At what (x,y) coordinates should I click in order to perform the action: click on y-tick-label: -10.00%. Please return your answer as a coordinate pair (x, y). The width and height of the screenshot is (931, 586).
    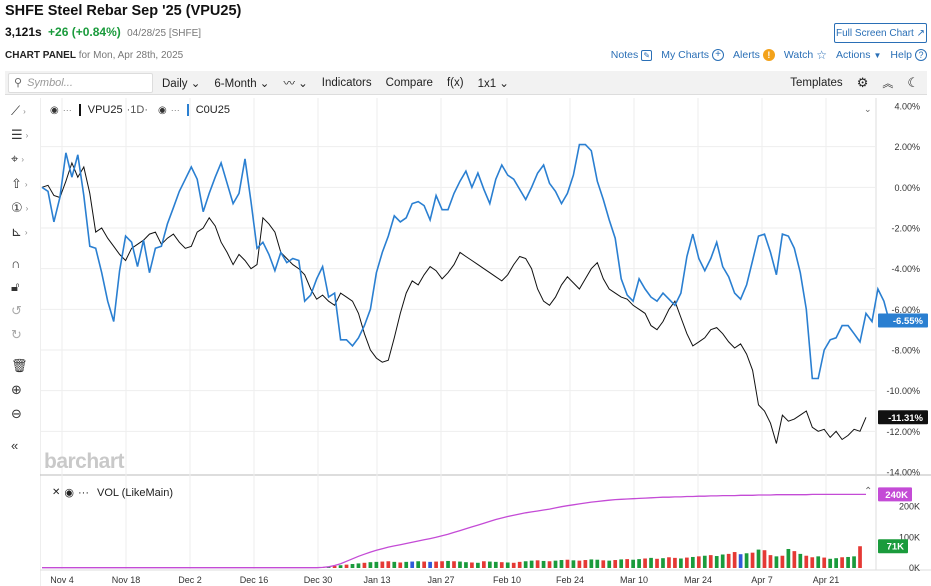
    Looking at the image, I should click on (903, 391).